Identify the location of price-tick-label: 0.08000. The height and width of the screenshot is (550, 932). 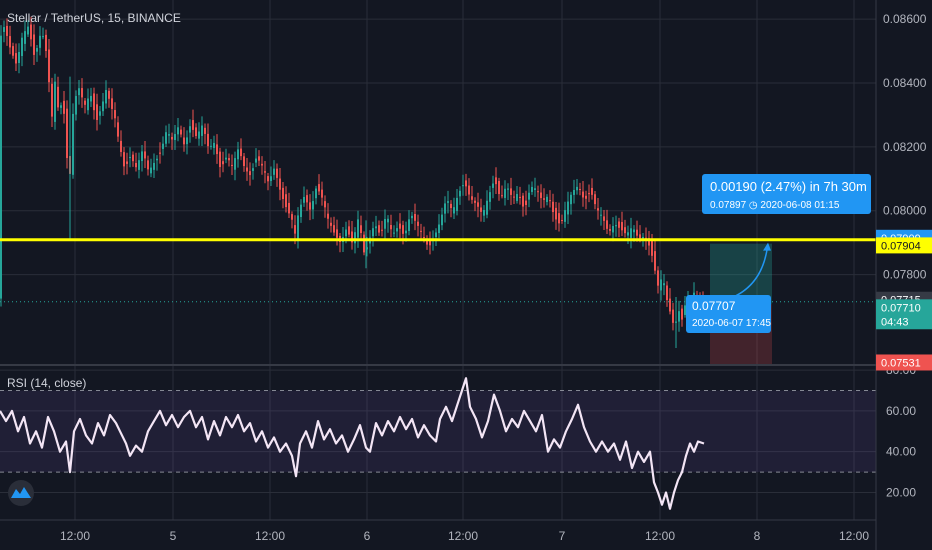
(905, 211).